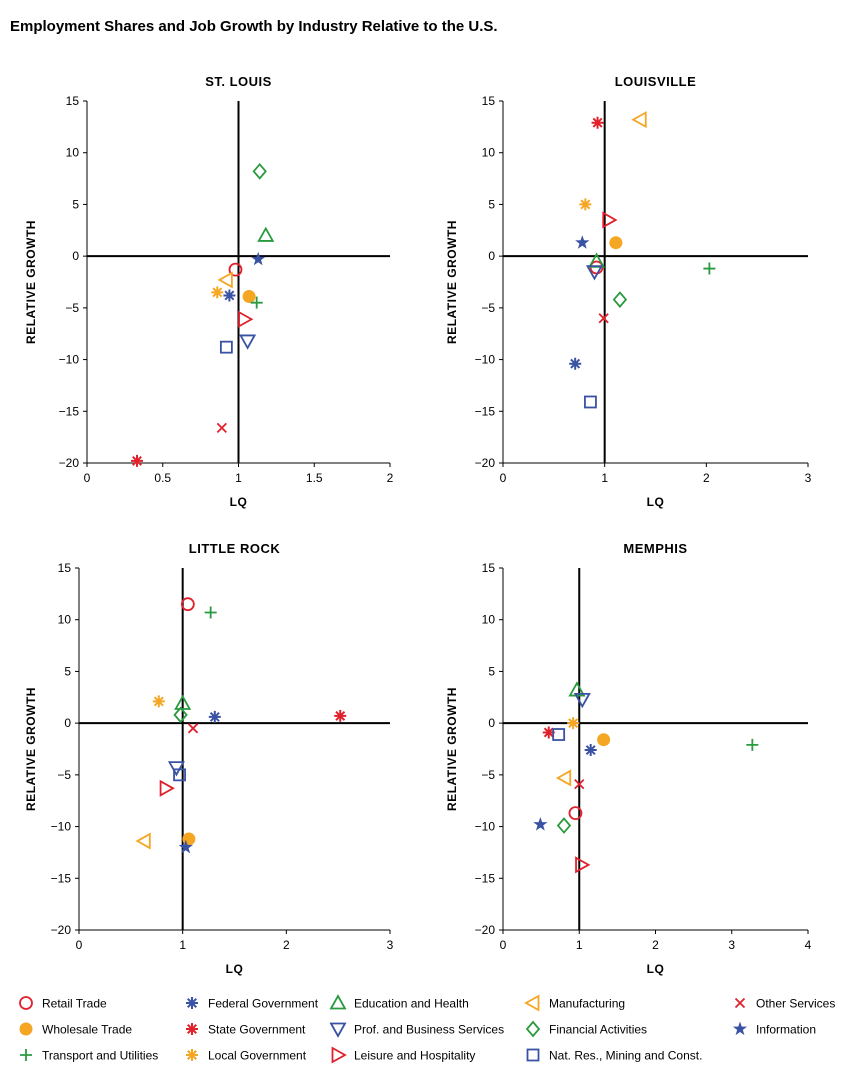  I want to click on legend-item-leisure: Leisure and Hospitality, so click(403, 1055).